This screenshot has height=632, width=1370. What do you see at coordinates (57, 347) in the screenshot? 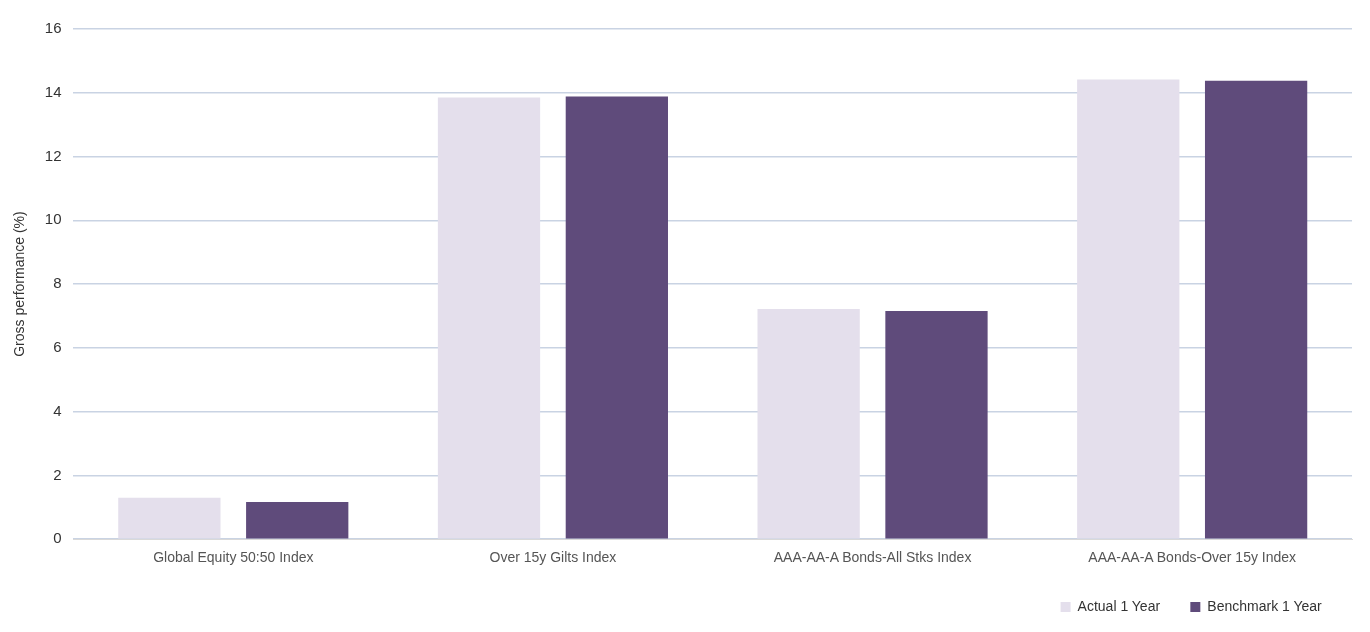
I see `y-tick-label: 6` at bounding box center [57, 347].